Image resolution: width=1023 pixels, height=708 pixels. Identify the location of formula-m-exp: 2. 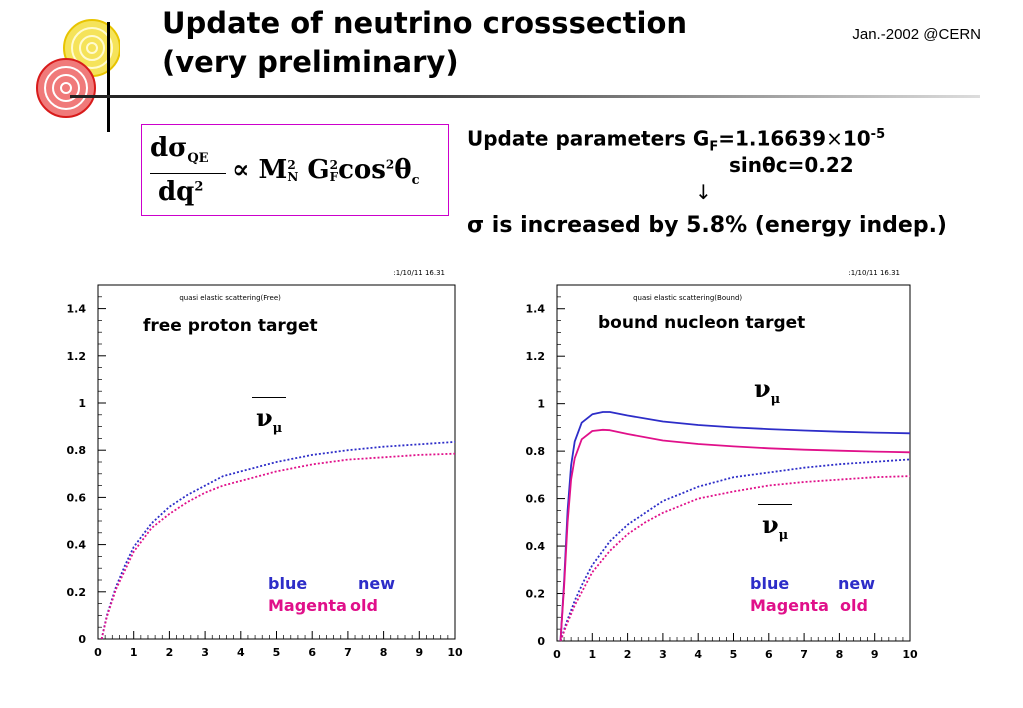
(291, 165).